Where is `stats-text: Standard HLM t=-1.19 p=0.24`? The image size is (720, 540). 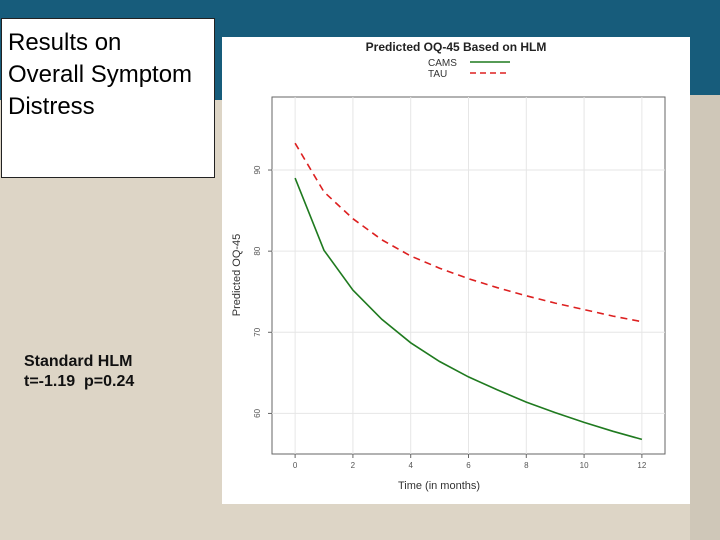
stats-text: Standard HLM t=-1.19 p=0.24 is located at coordinates (79, 372).